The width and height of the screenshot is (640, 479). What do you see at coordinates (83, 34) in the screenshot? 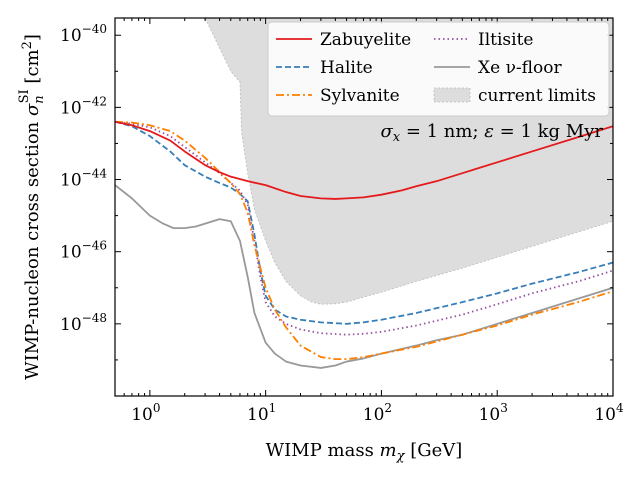
I see `y-tick-label: 10−40` at bounding box center [83, 34].